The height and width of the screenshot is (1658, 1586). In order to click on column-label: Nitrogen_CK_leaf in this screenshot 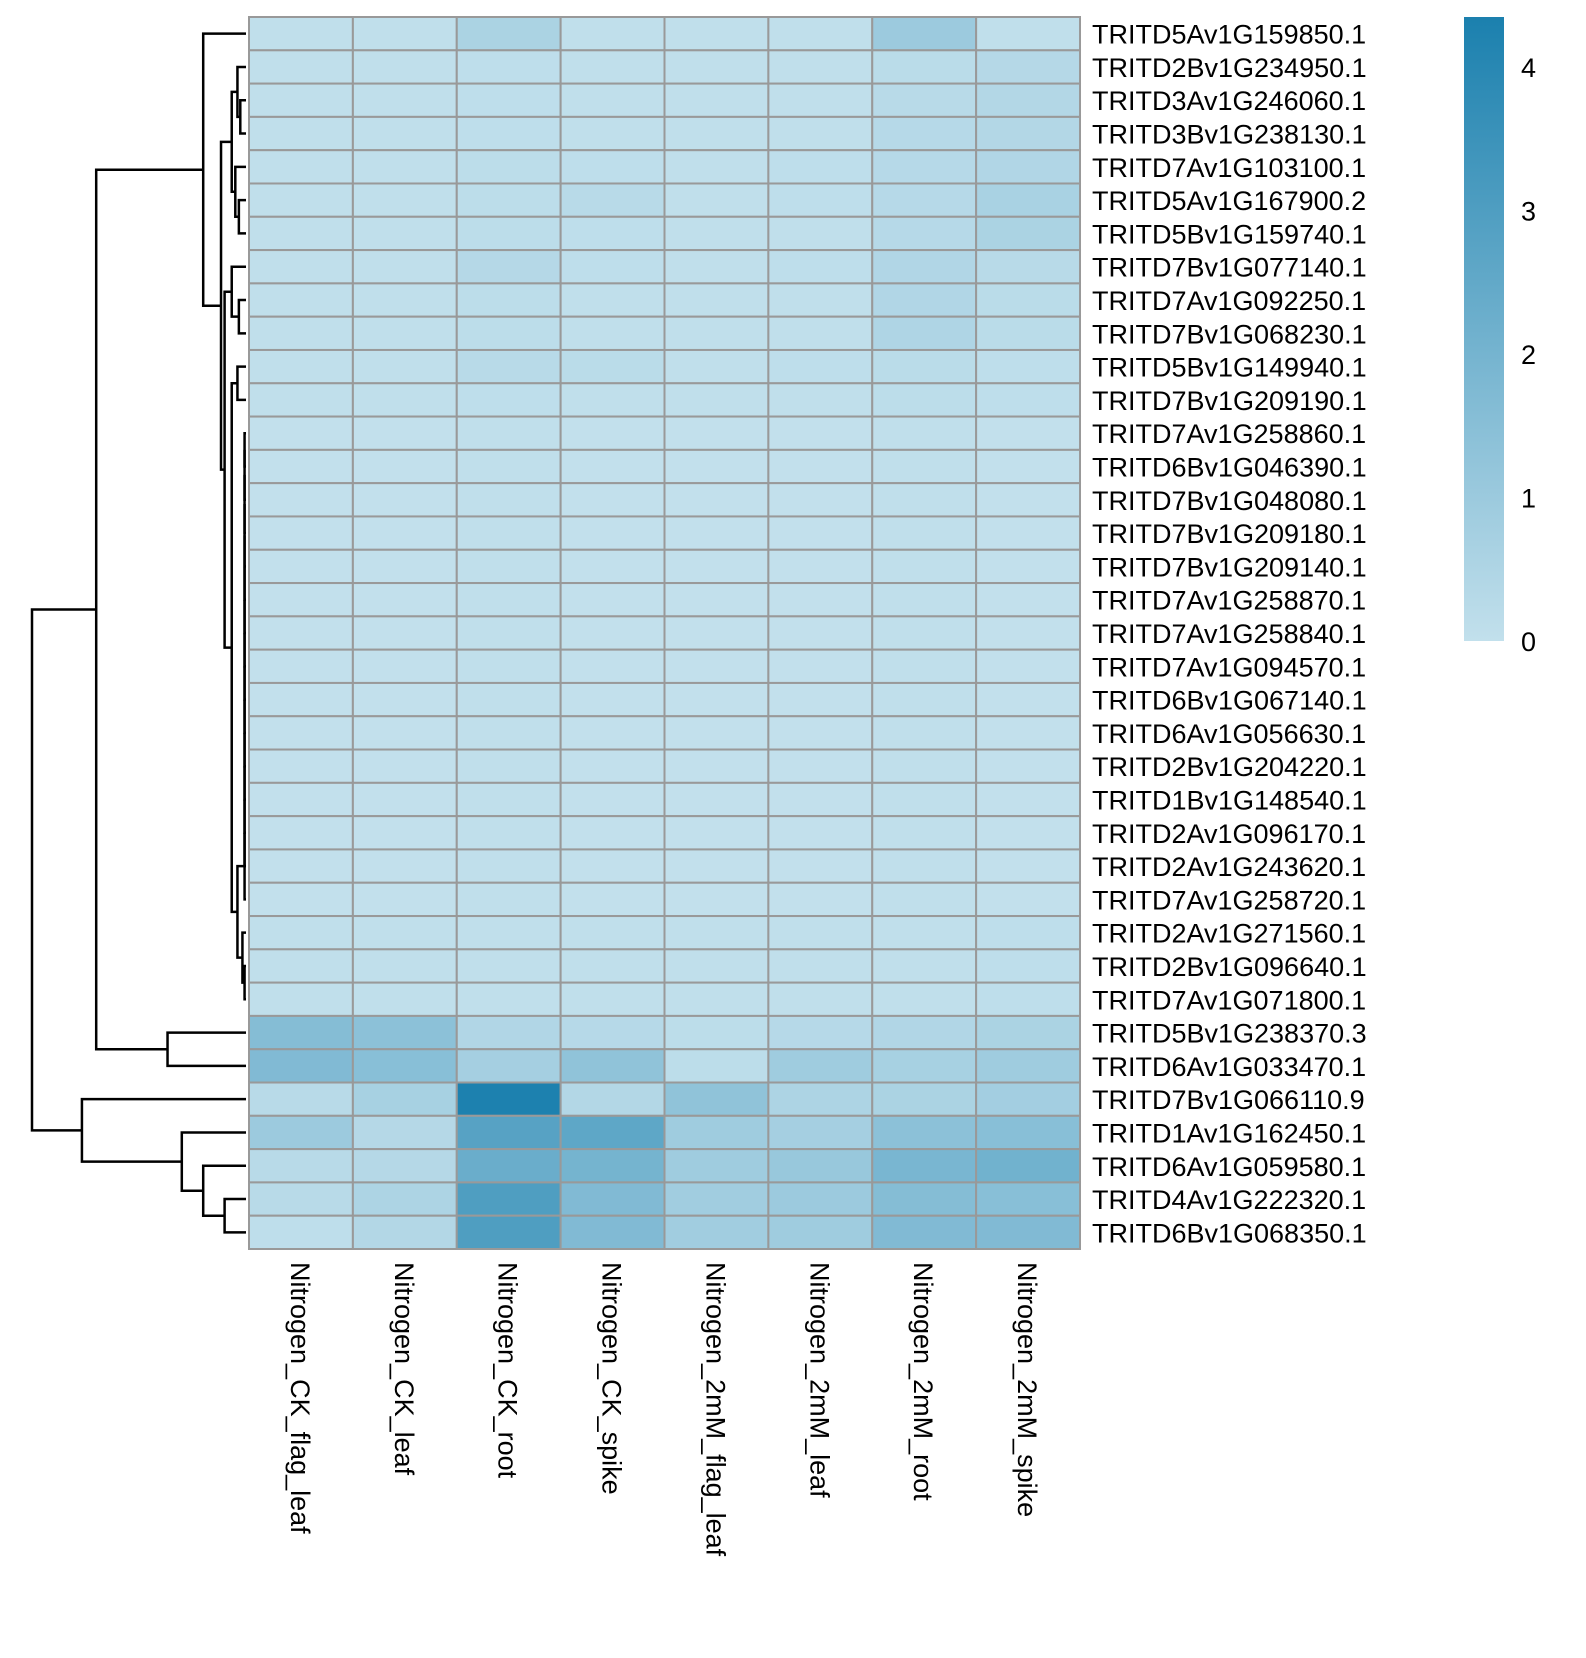, I will do `click(404, 1369)`.